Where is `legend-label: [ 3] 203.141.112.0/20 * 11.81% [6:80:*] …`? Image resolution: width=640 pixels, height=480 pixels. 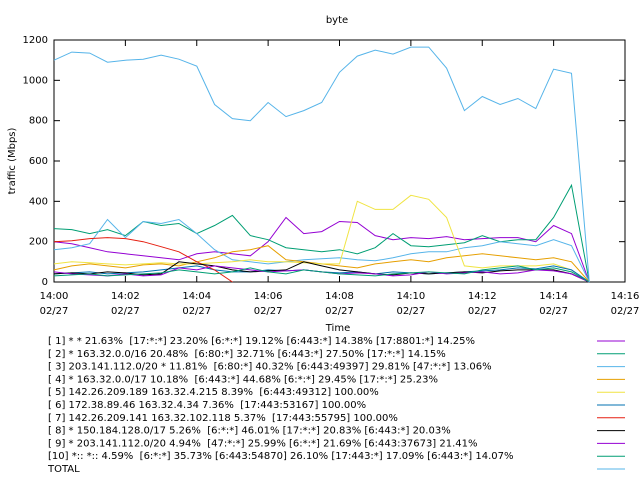
legend-label: [ 3] 203.141.112.0/20 * 11.81% [6:80:*] … is located at coordinates (270, 367).